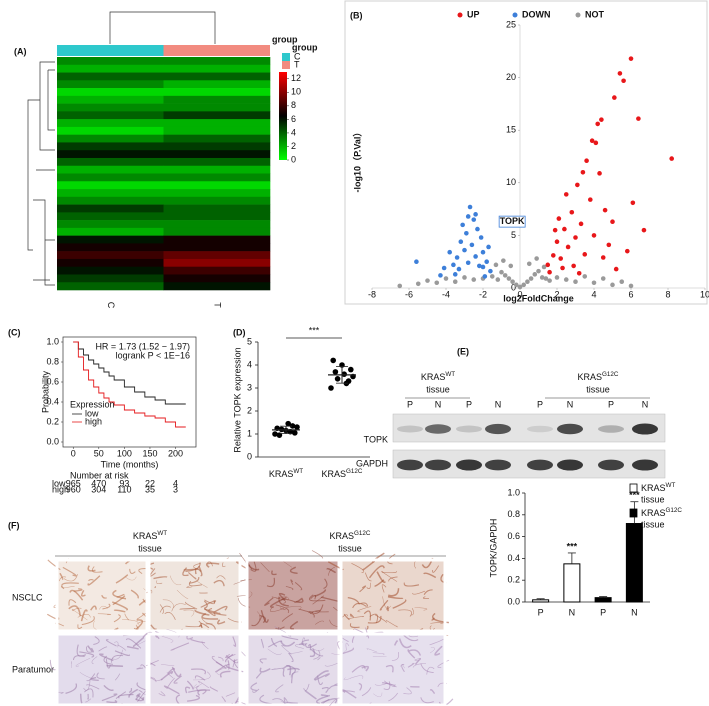 The image size is (709, 706). What do you see at coordinates (653, 499) in the screenshot?
I see `legend-label: tissue` at bounding box center [653, 499].